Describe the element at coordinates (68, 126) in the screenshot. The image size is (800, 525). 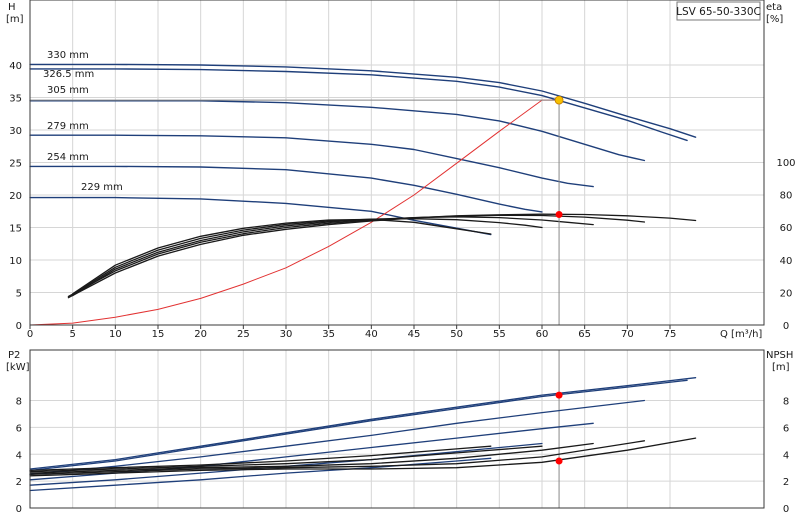
I see `curve-label: 279 mm` at that location.